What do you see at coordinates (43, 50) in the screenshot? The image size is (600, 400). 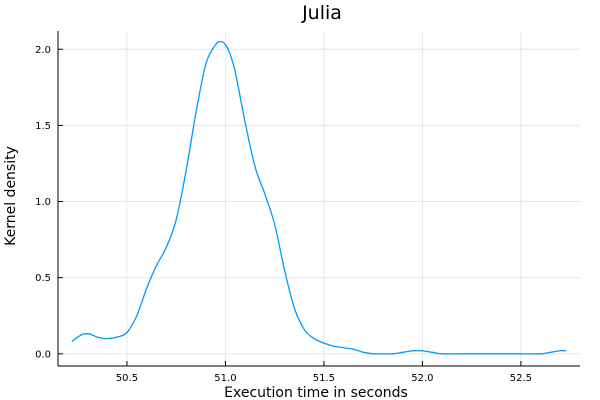 I see `y-tick-label: 2.0` at bounding box center [43, 50].